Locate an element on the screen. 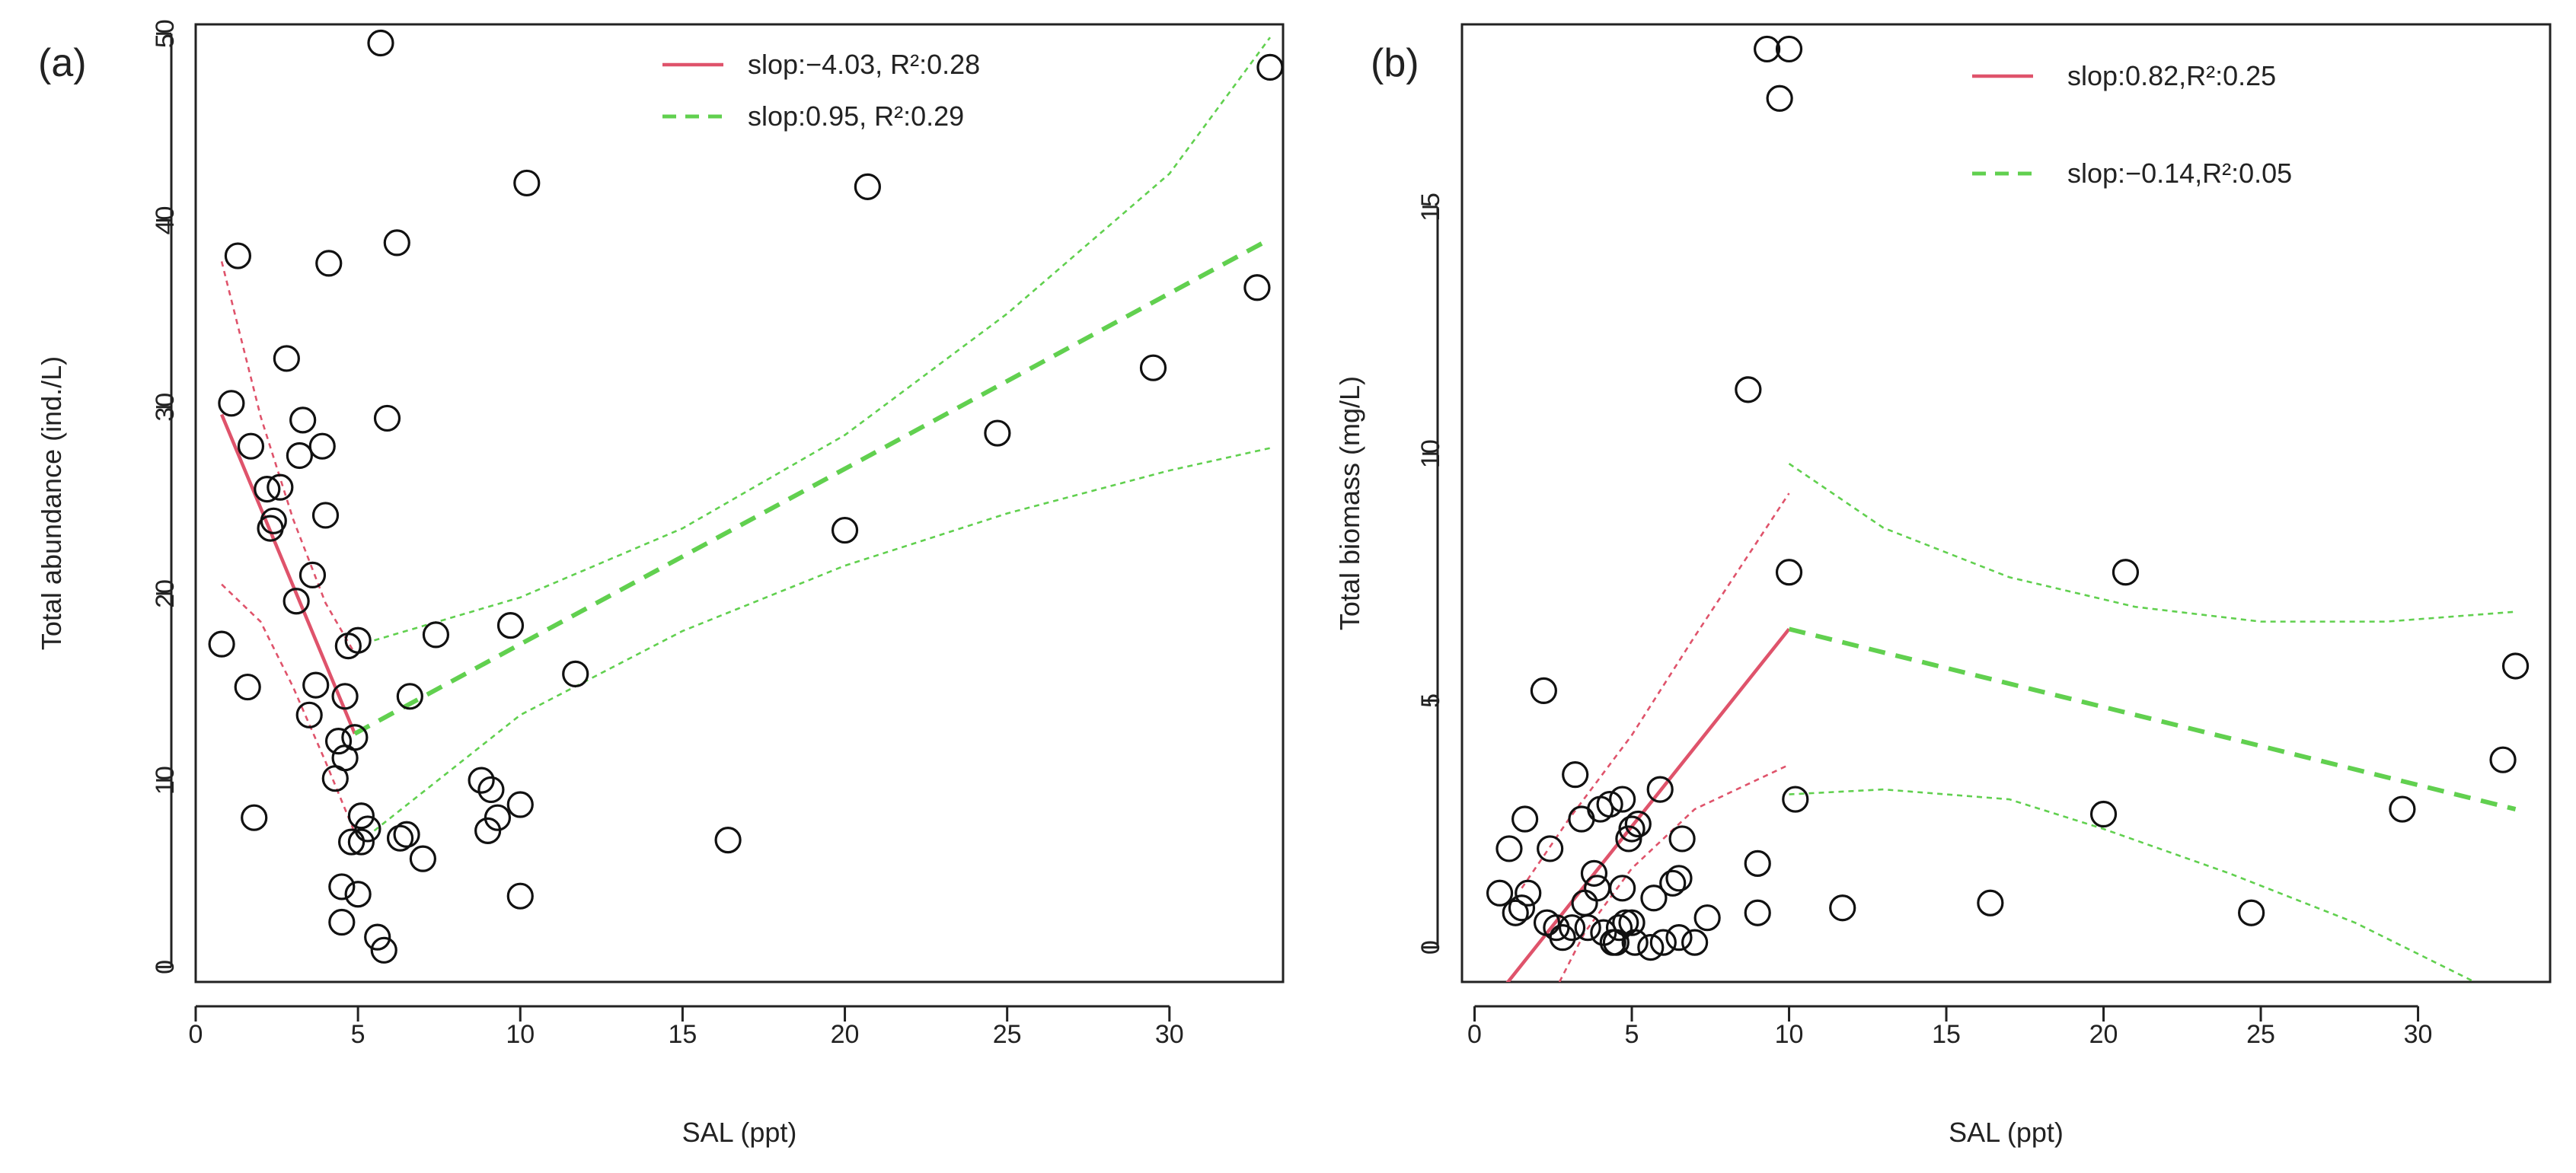 The image size is (2576, 1173). legend-label: slop:−4.03, R²:0.28 is located at coordinates (864, 64).